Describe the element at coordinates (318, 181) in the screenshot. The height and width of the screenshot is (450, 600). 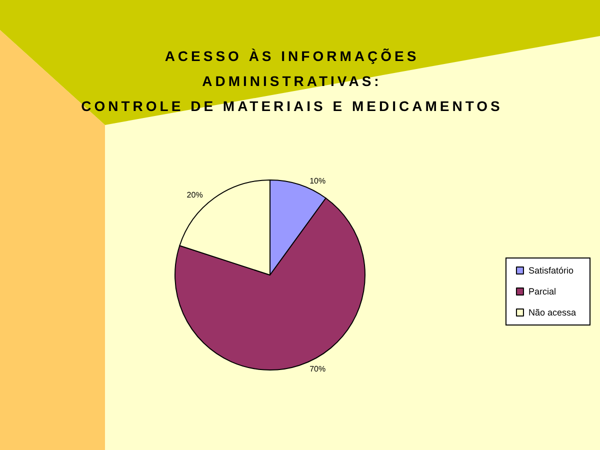
I see `data-label: 10%` at that location.